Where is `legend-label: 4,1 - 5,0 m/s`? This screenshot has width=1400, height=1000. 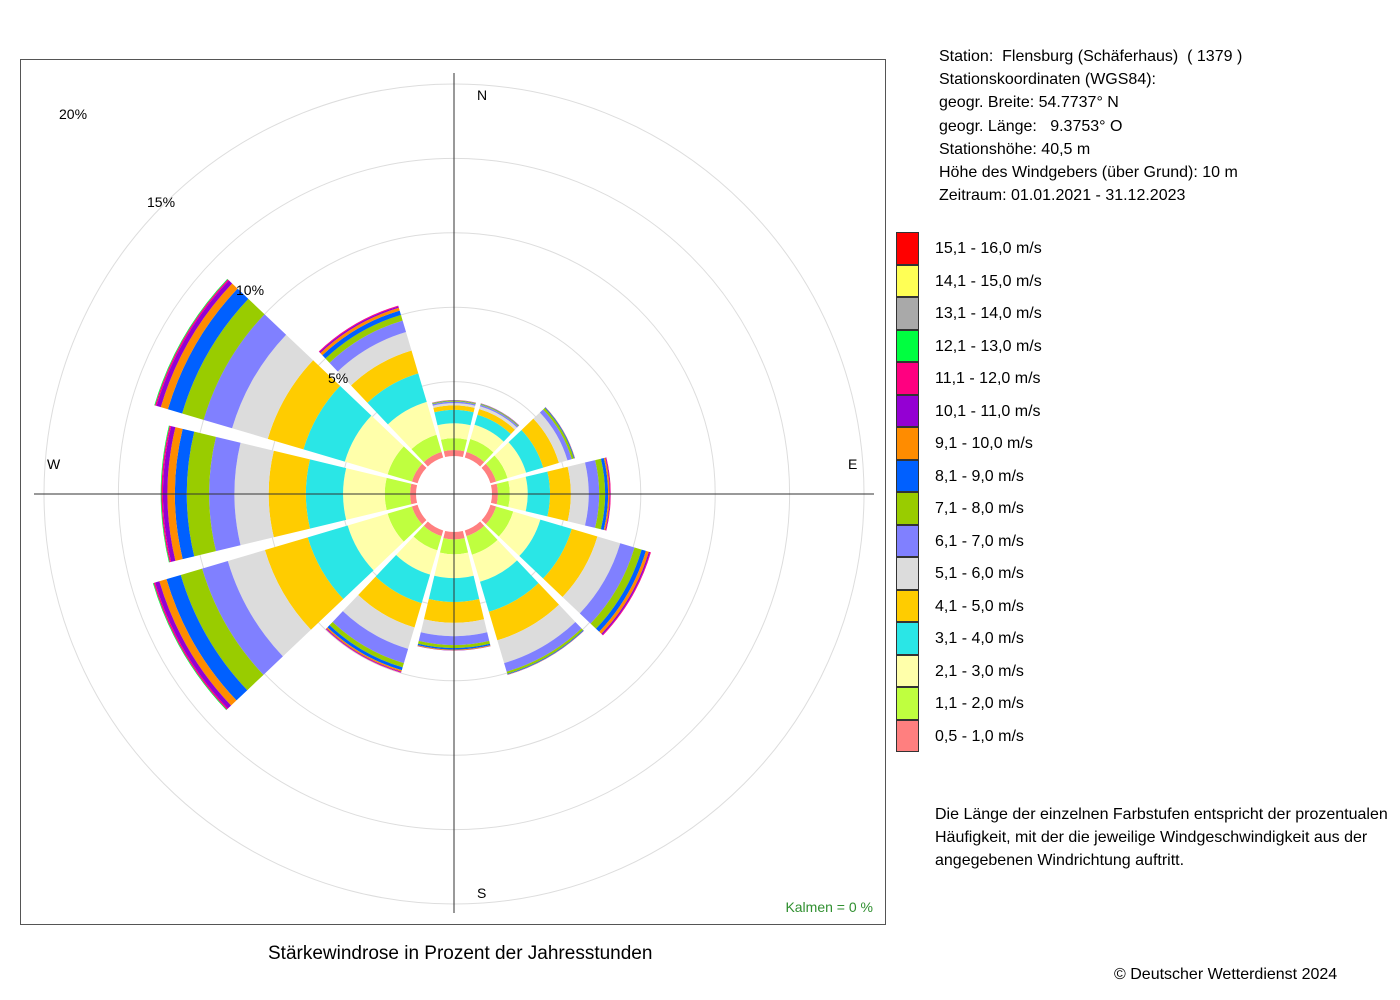
legend-label: 4,1 - 5,0 m/s is located at coordinates (979, 606).